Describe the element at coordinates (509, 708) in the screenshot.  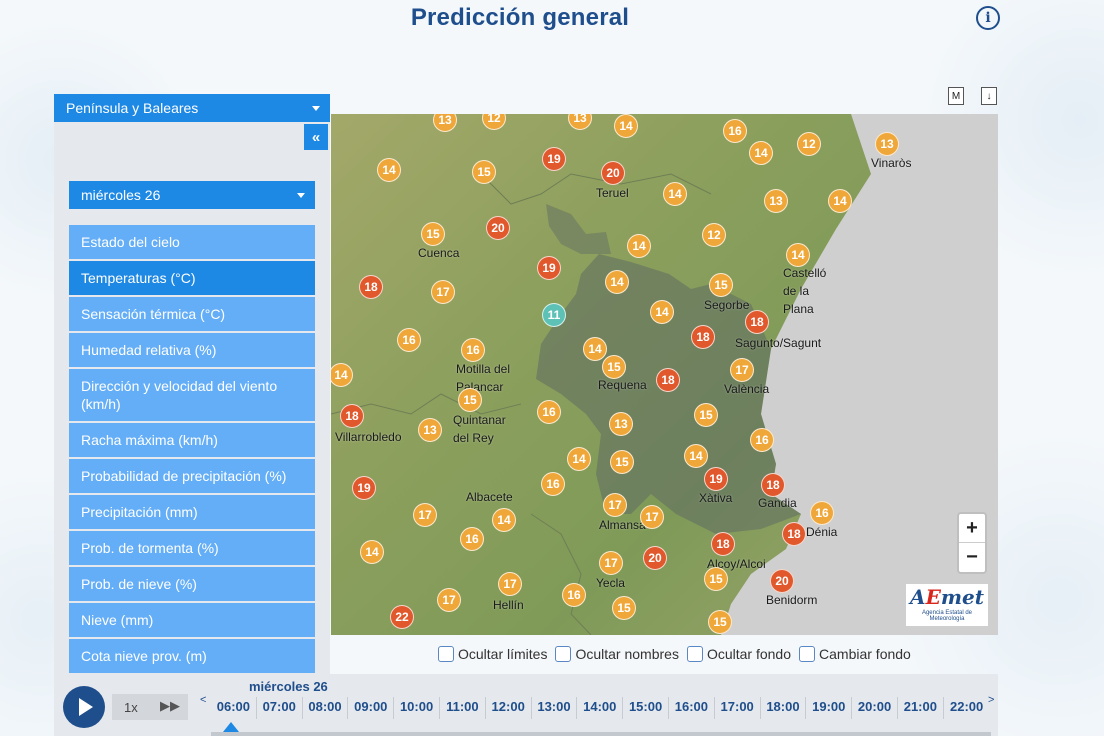
I see `timeline-hour: 12:00` at that location.